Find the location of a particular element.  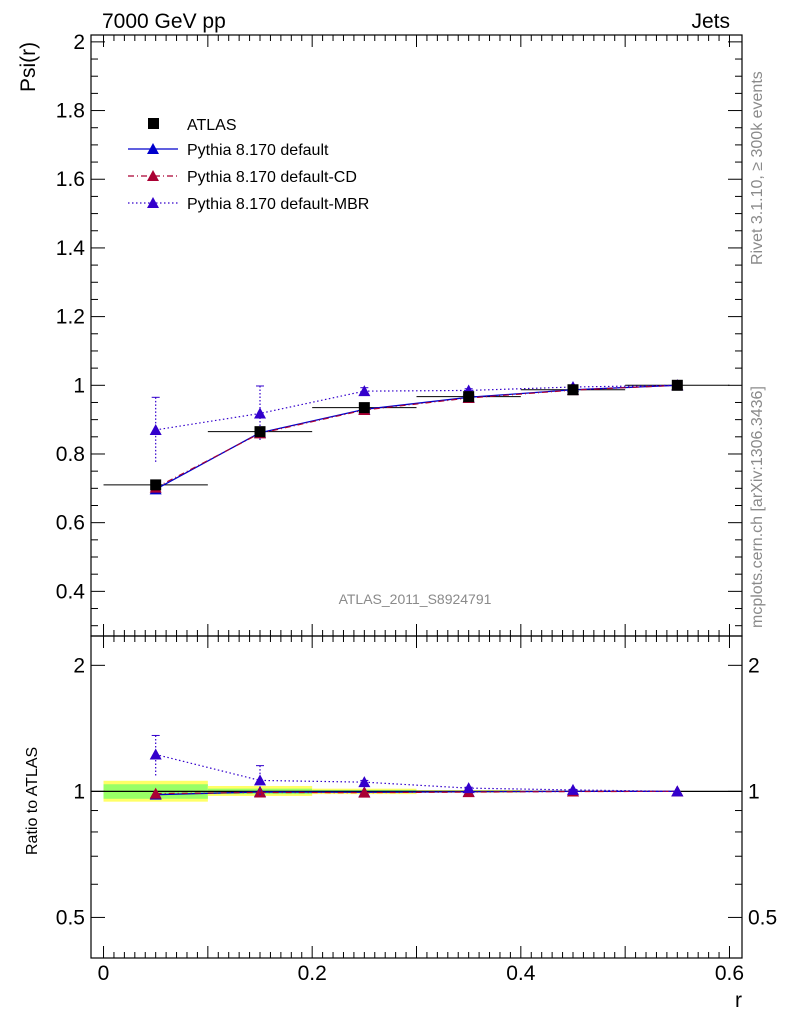

ratio-y-tick-label-right-0: 0.5 is located at coordinates (762, 917).